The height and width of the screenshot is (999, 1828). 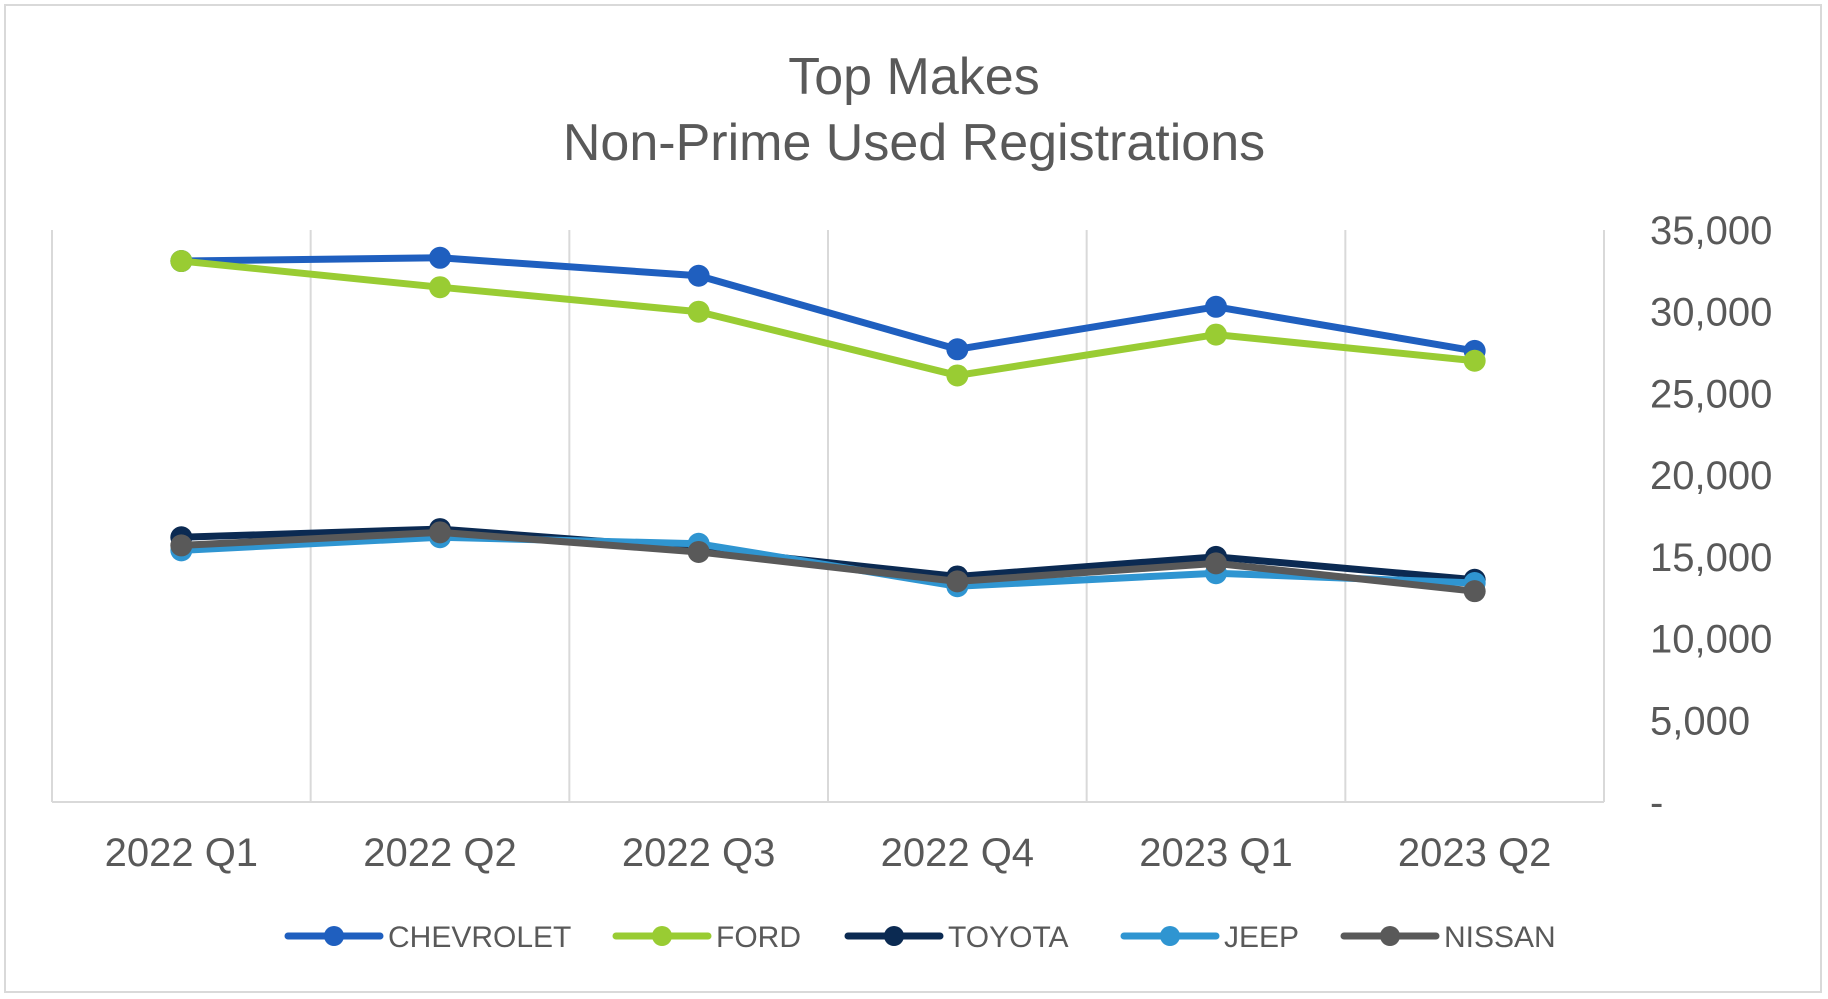 What do you see at coordinates (334, 936) in the screenshot?
I see `legend-marker-chevrolet` at bounding box center [334, 936].